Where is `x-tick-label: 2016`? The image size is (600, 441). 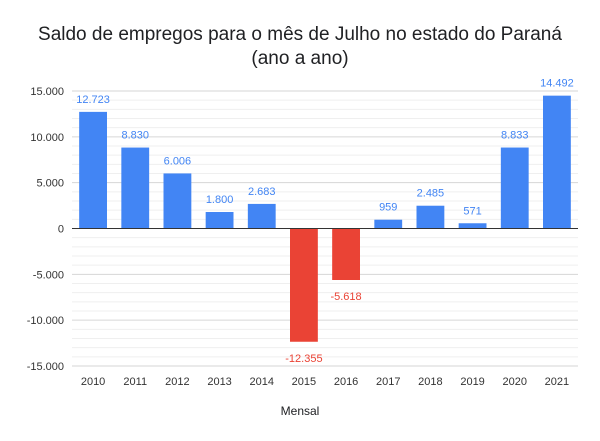 x-tick-label: 2016 is located at coordinates (346, 382).